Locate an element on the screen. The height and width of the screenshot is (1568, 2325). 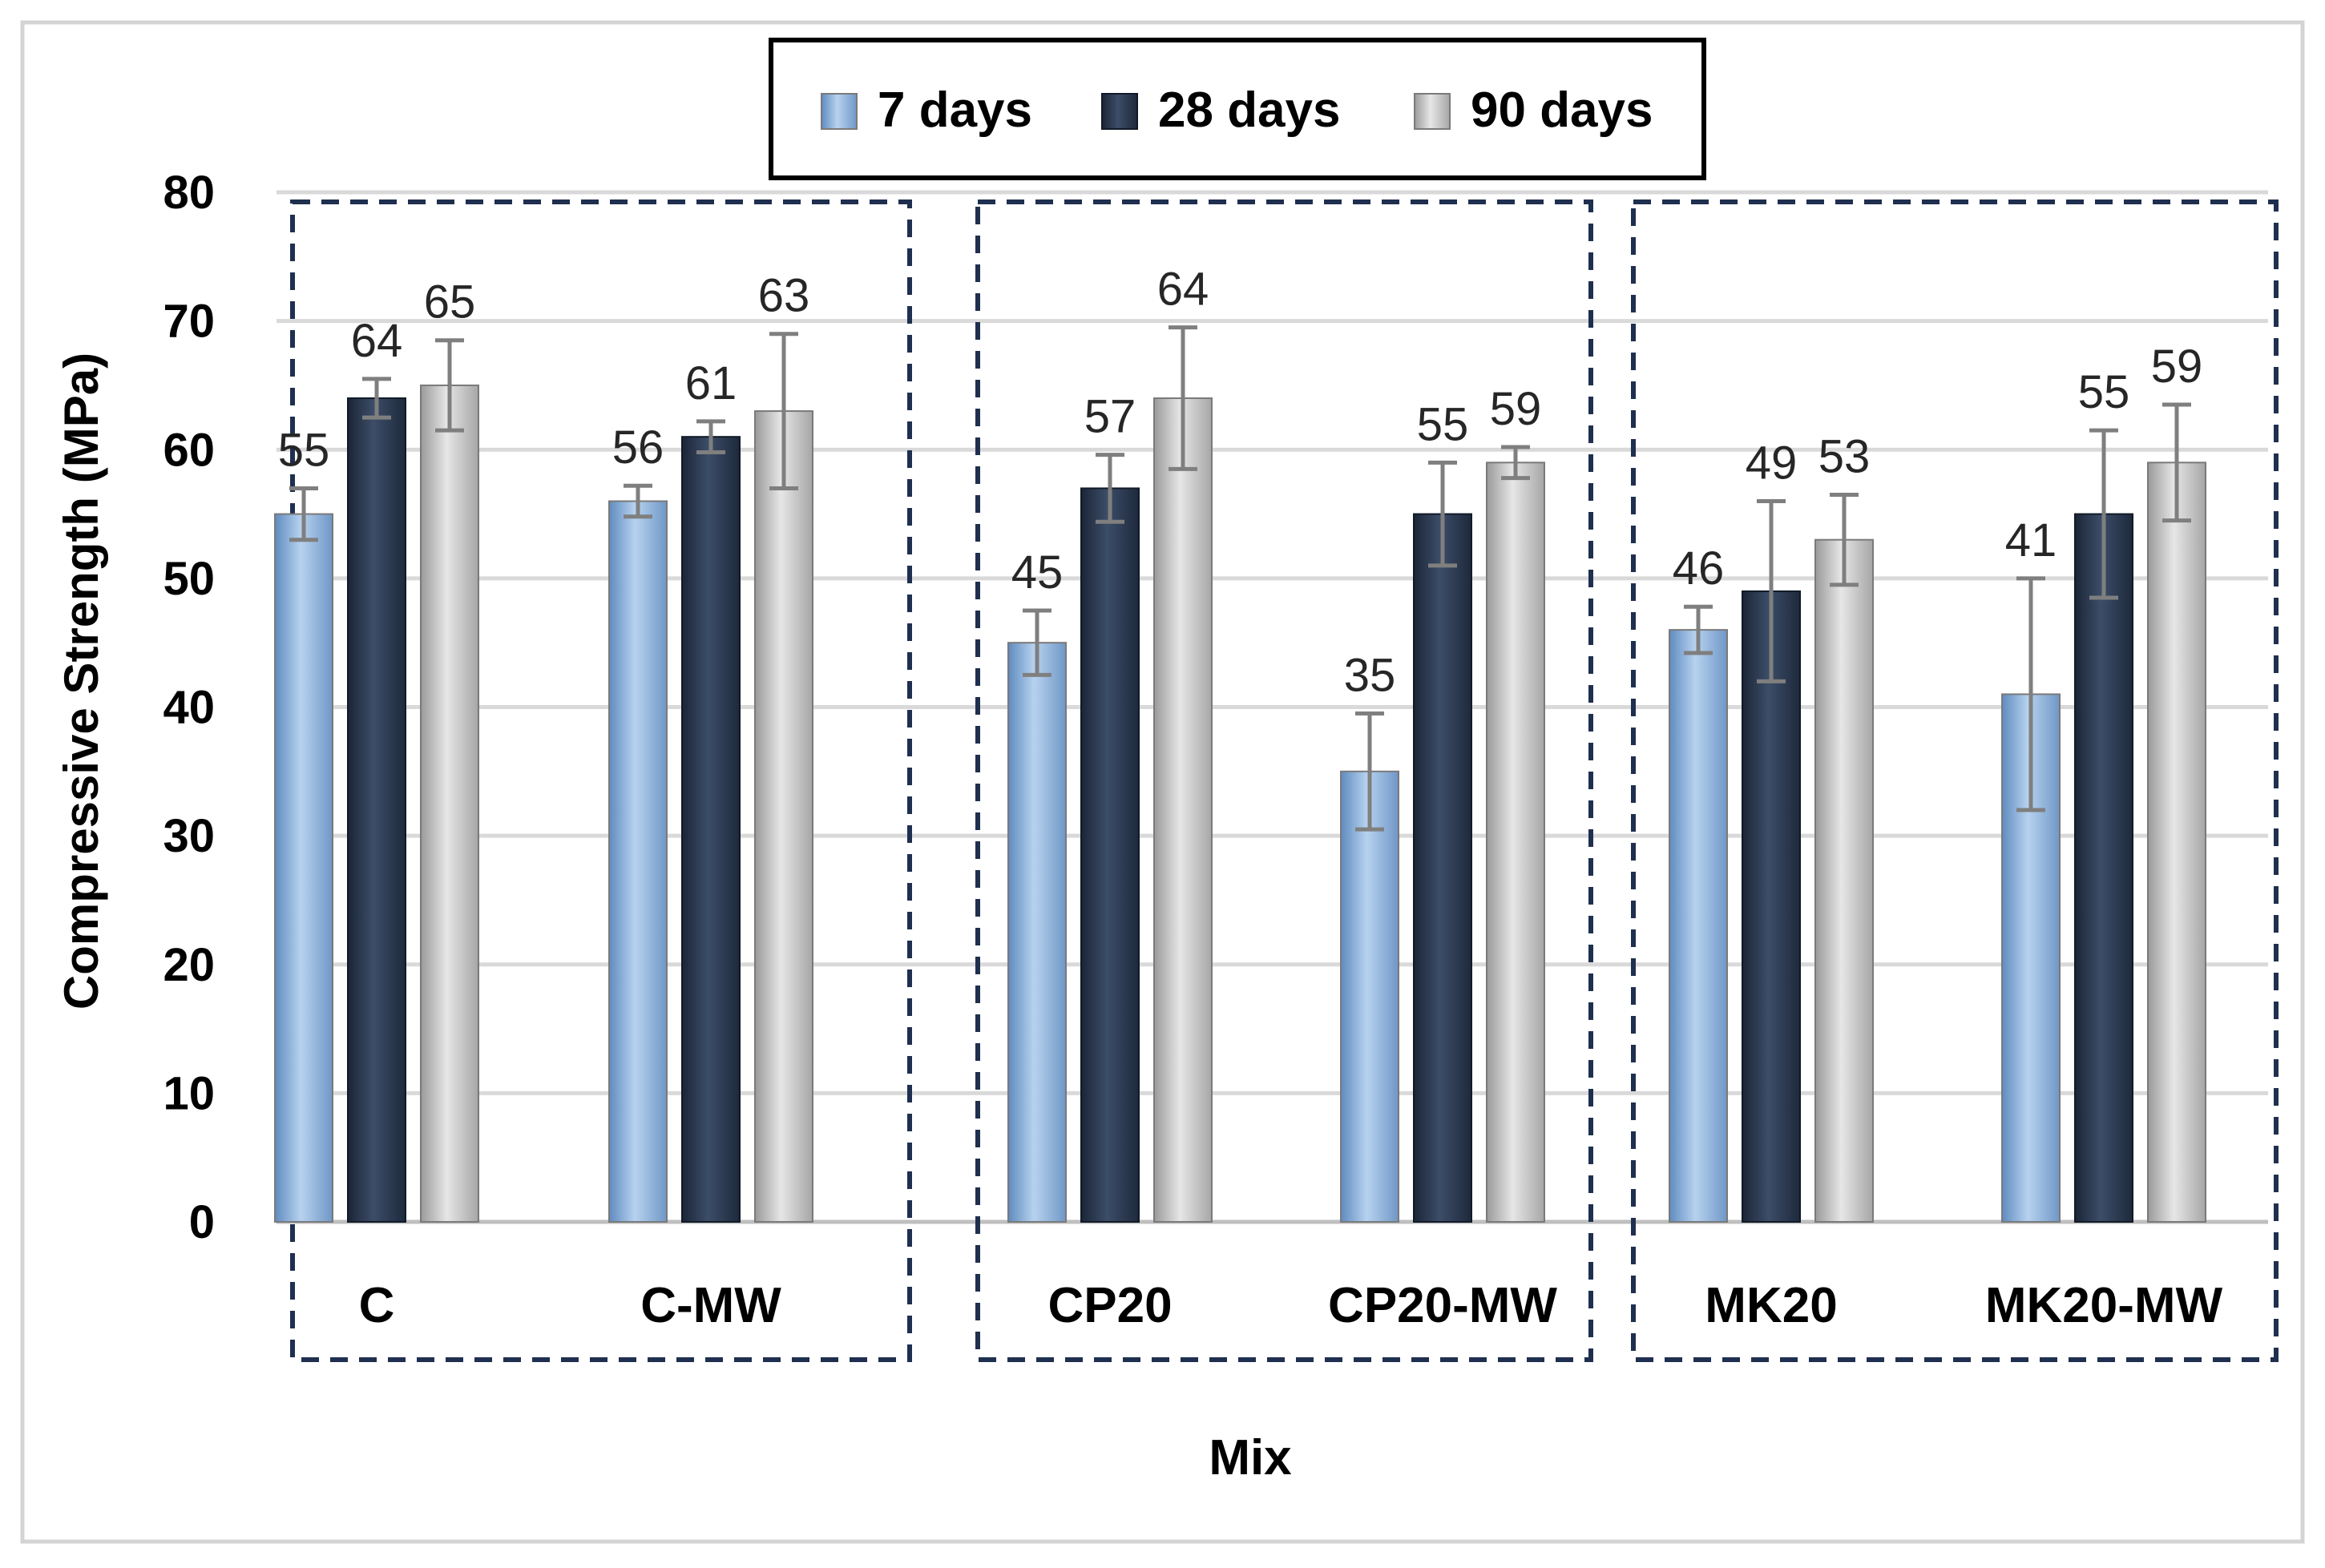
y-tick-label: 10 is located at coordinates (189, 1093).